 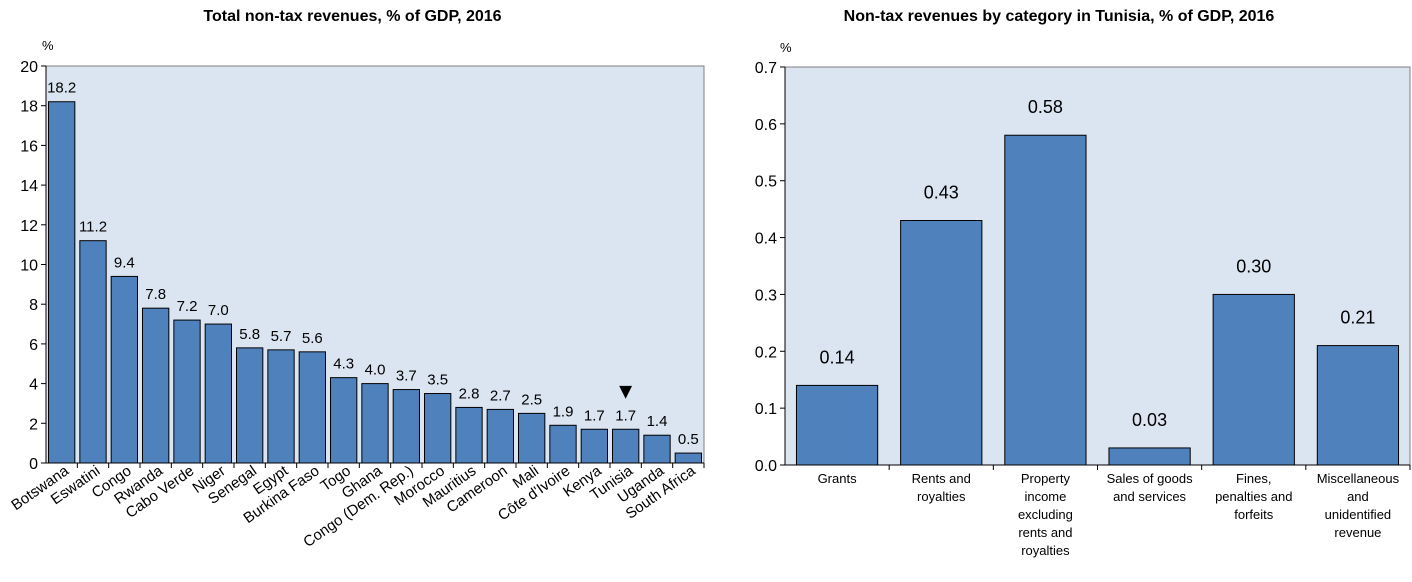 I want to click on x-tick-label-line: rents and, so click(x=1045, y=532).